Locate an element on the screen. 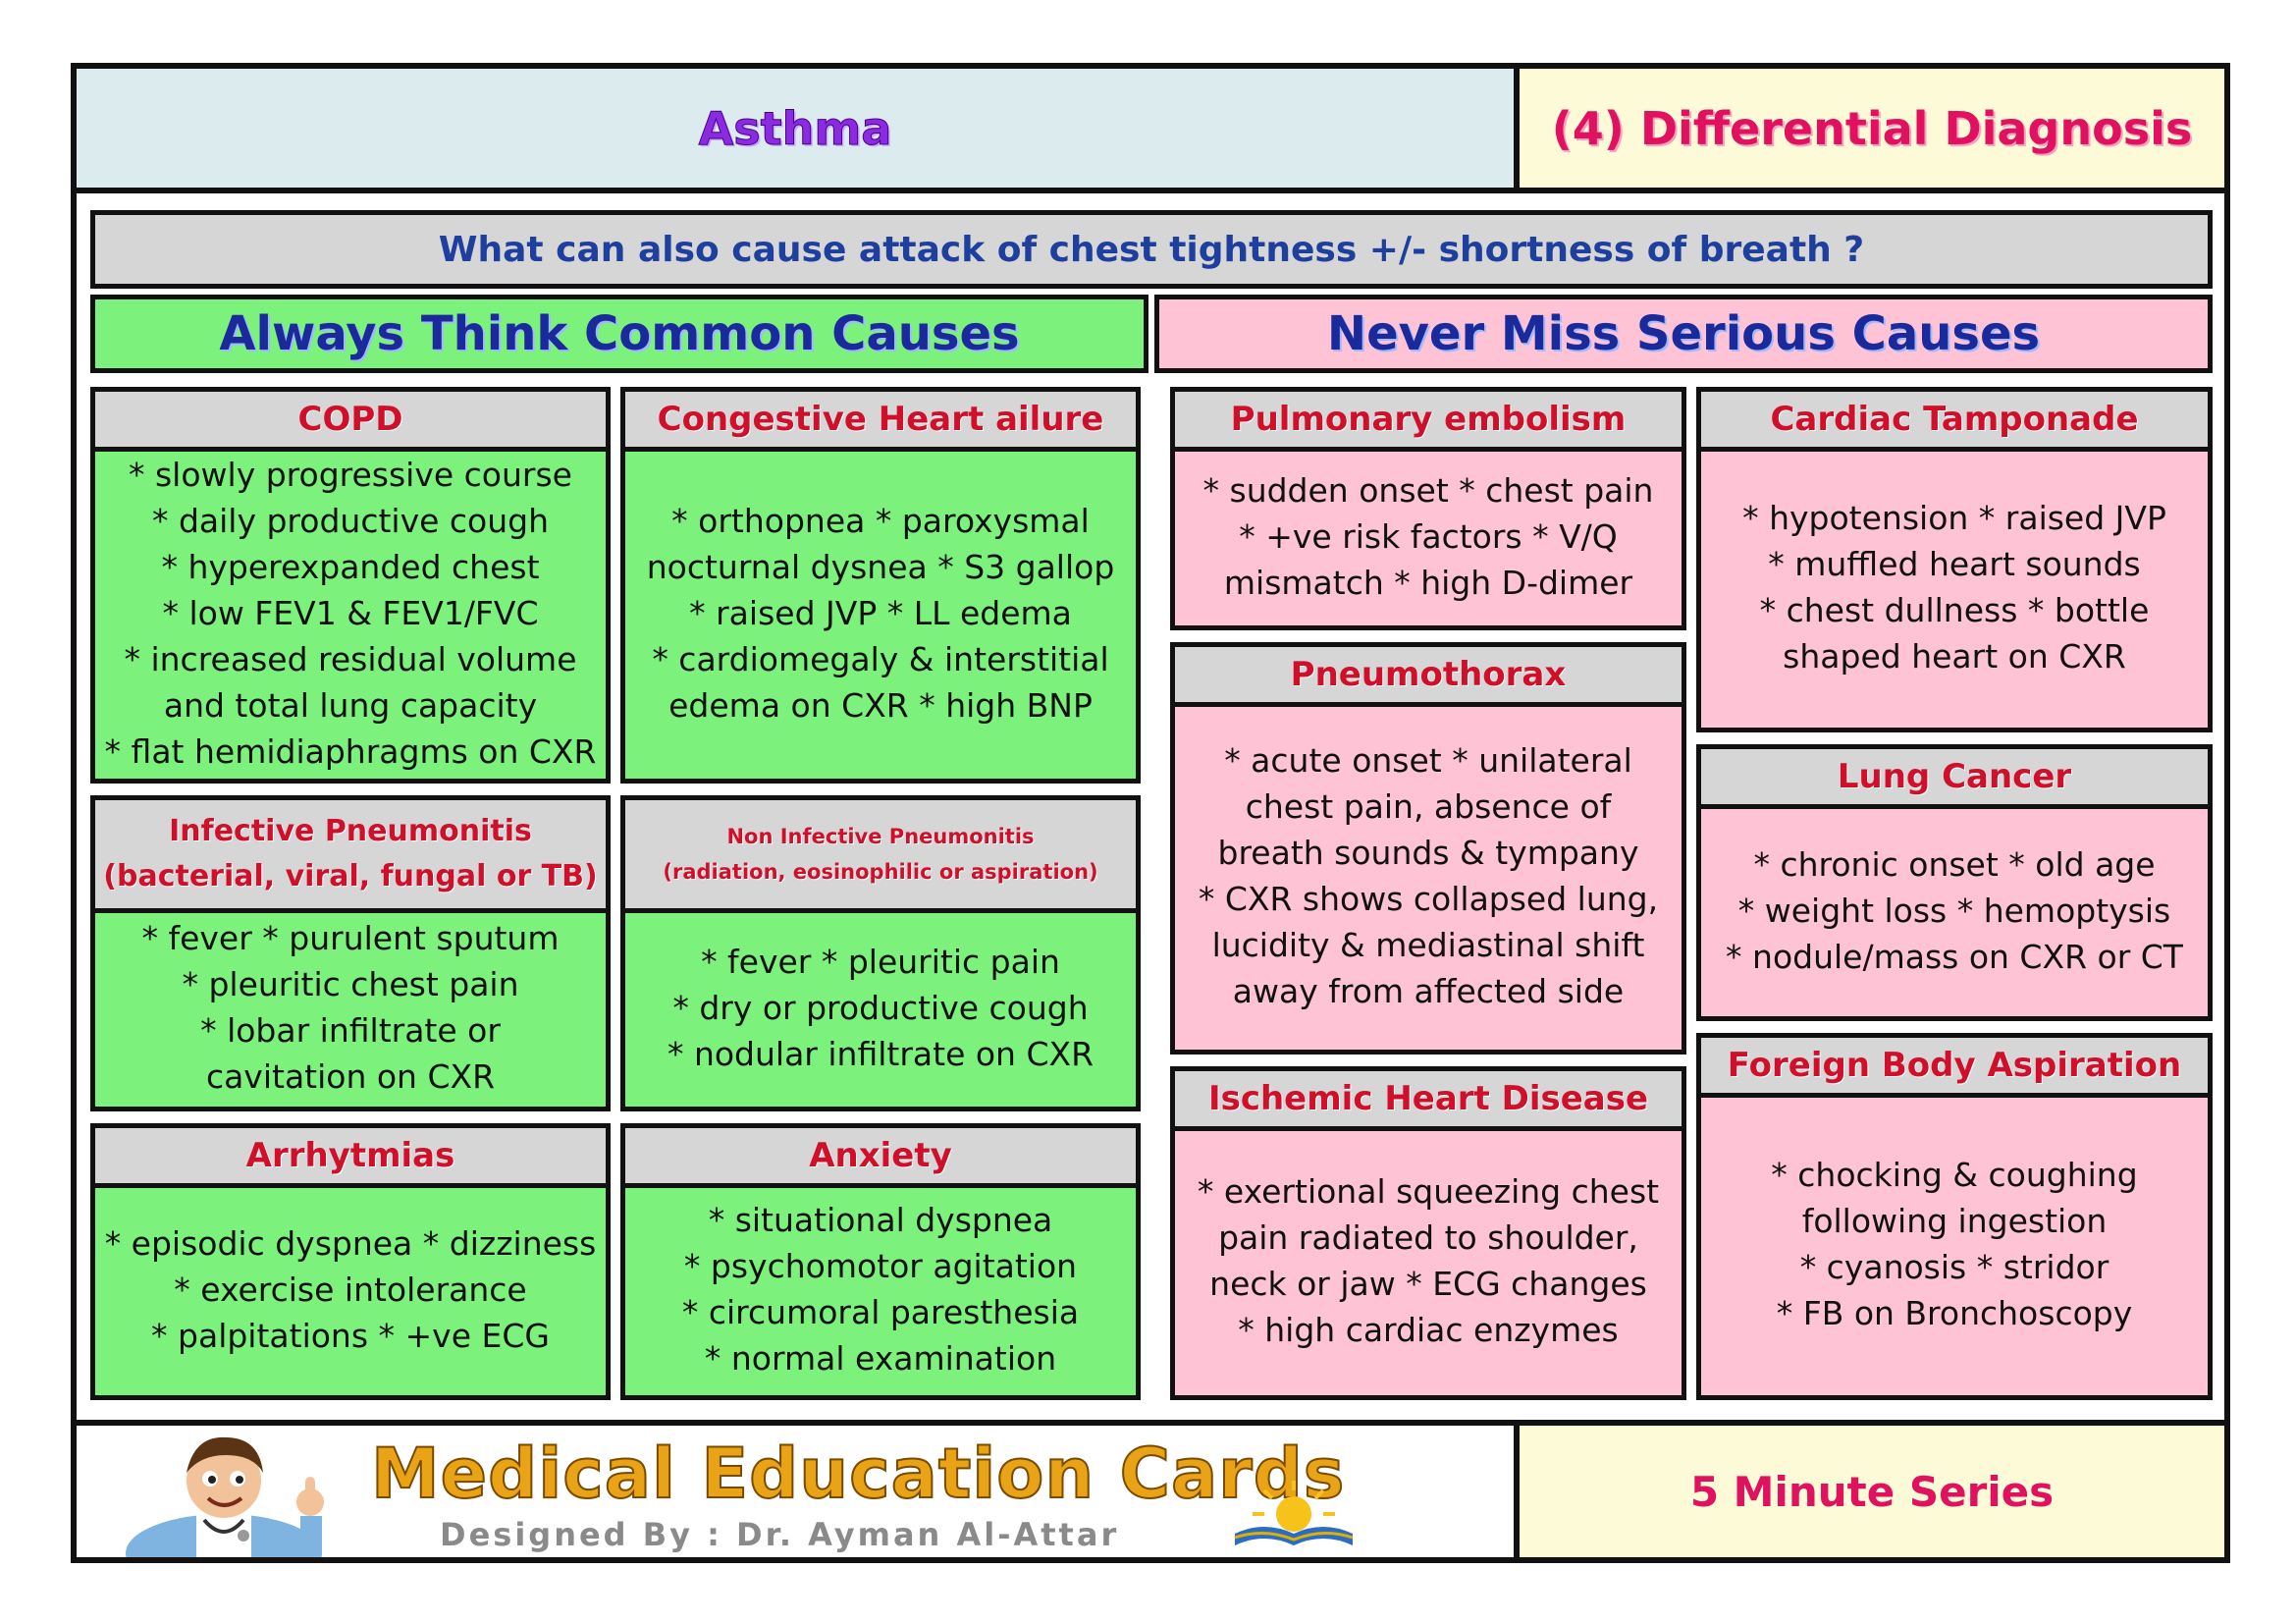 The height and width of the screenshot is (1623, 2296). card-title-text: Infective Pneumonitis is located at coordinates (350, 831).